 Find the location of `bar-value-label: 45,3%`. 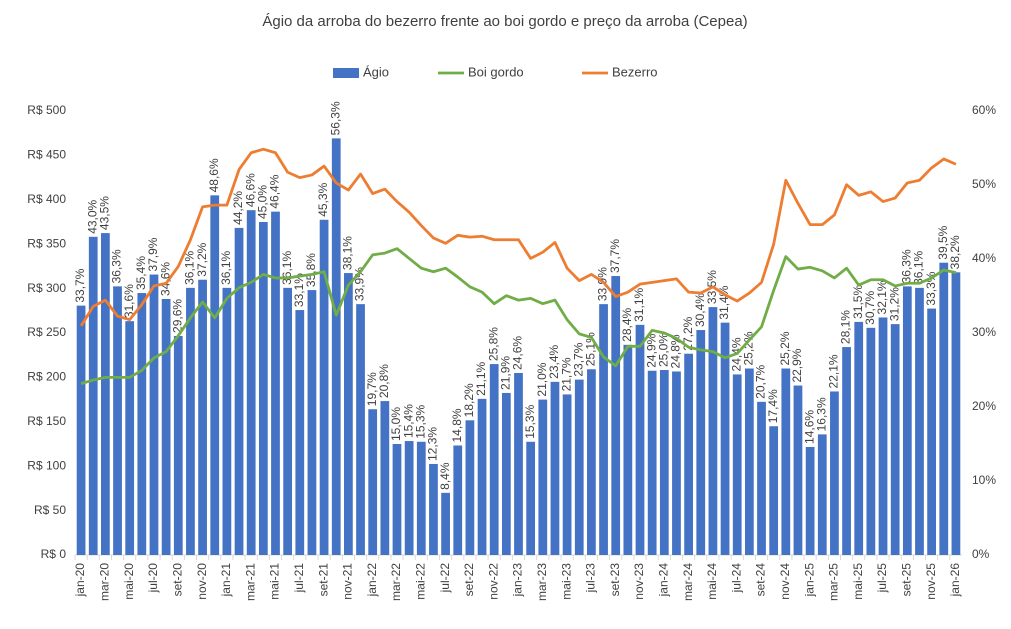

bar-value-label: 45,3% is located at coordinates (323, 199).